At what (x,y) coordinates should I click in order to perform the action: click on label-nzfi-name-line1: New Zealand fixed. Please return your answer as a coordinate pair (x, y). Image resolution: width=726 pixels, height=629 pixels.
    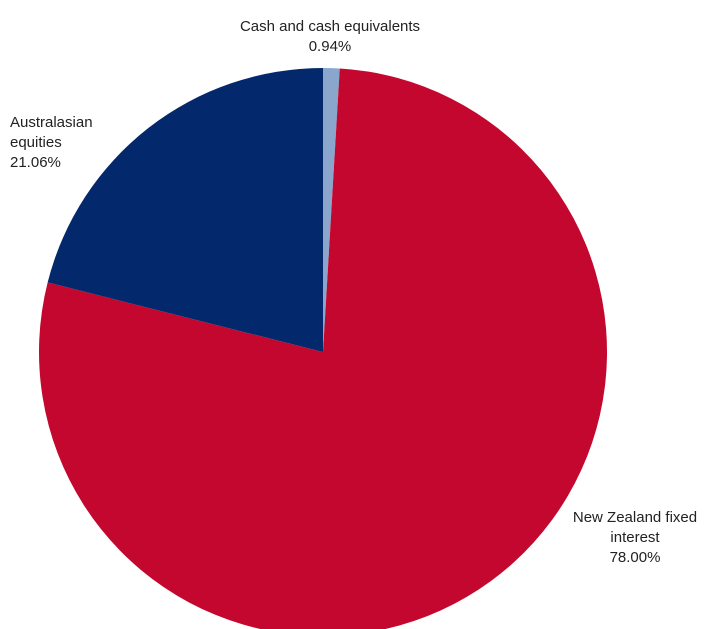
    Looking at the image, I should click on (635, 517).